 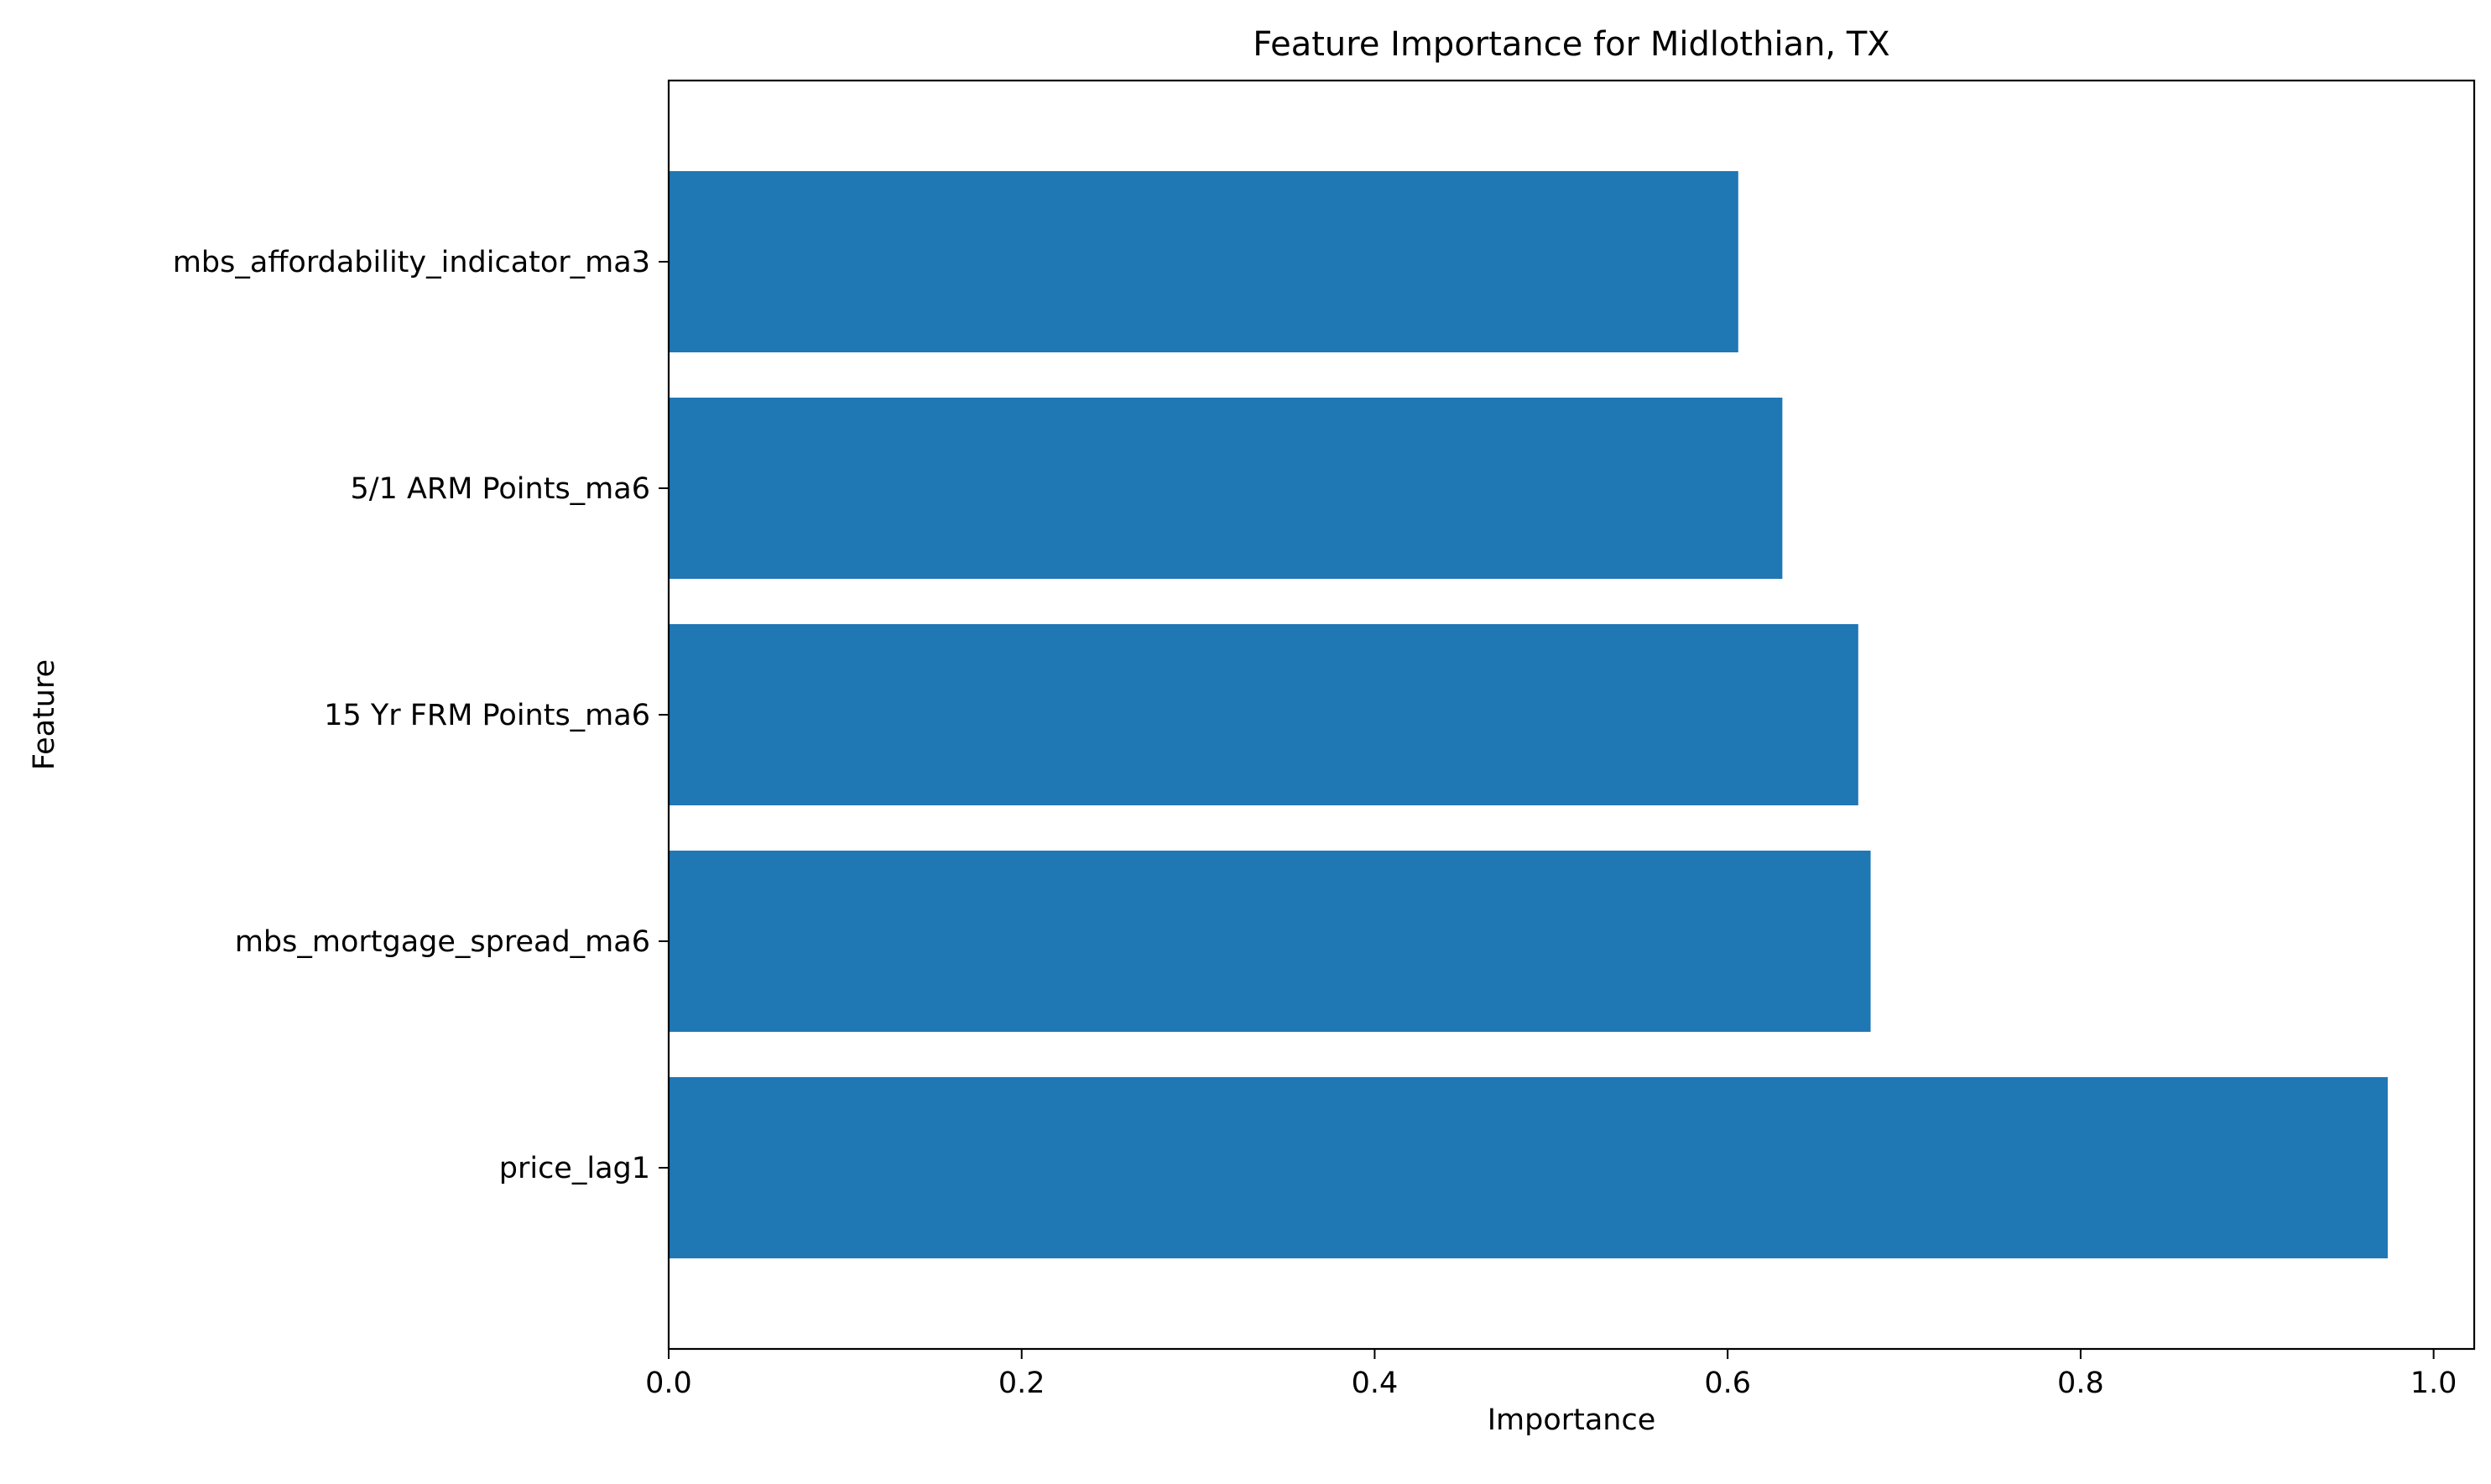 What do you see at coordinates (1263, 714) in the screenshot?
I see `bar-15-yr-frm-points-ma6` at bounding box center [1263, 714].